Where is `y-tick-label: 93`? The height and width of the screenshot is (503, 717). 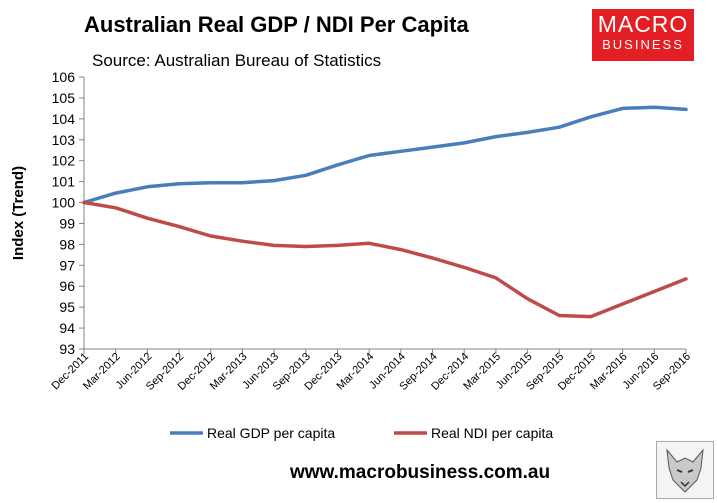
y-tick-label: 93 is located at coordinates (67, 349).